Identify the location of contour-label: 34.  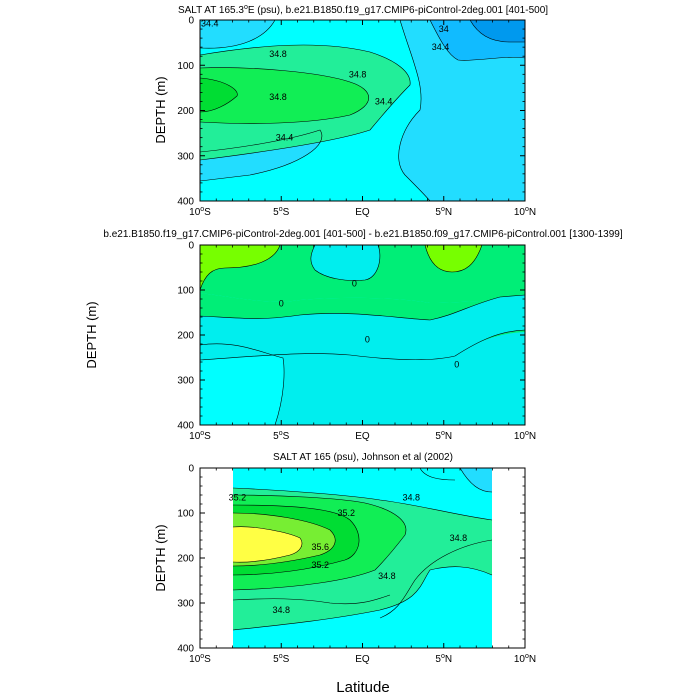
(444, 29).